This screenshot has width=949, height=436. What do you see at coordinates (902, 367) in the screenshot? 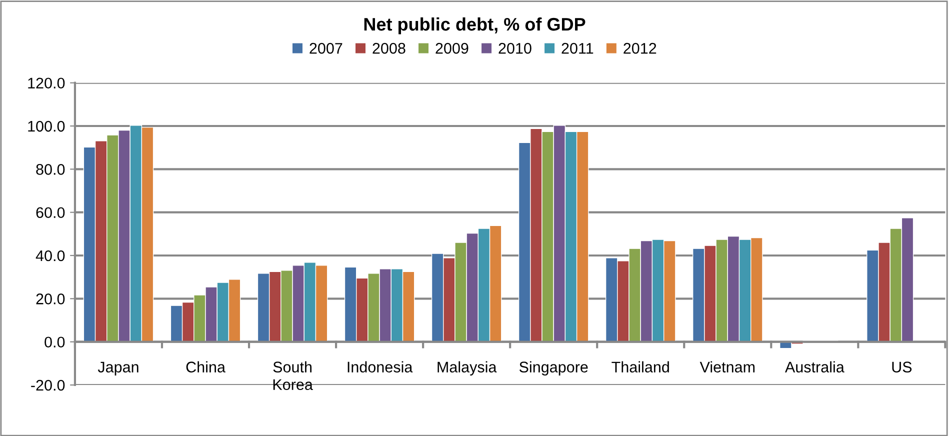
I see `x-tick-label: US` at bounding box center [902, 367].